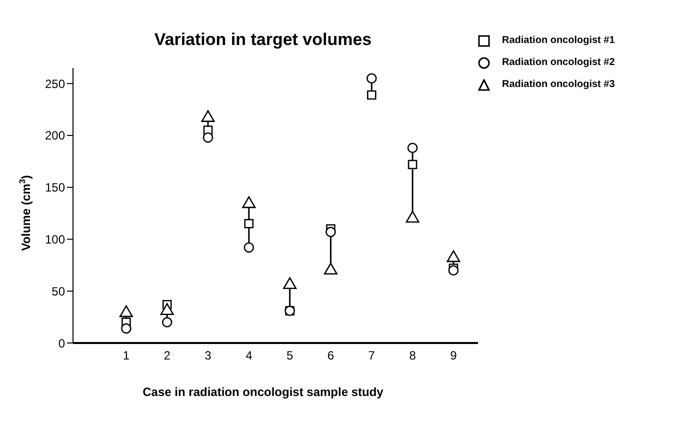  I want to click on y-tick-label: 250, so click(55, 83).